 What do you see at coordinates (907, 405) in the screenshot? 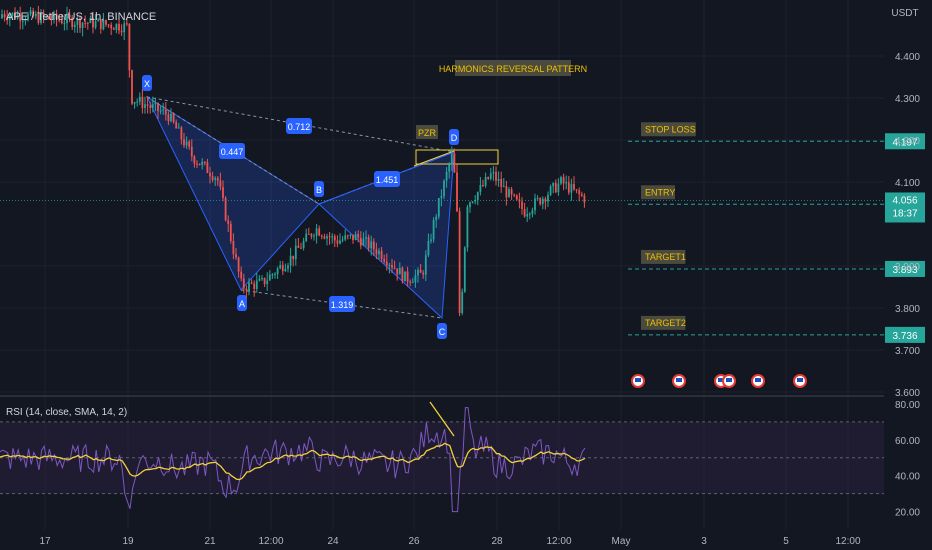
I see `rsi-tick-label: 80.00` at bounding box center [907, 405].